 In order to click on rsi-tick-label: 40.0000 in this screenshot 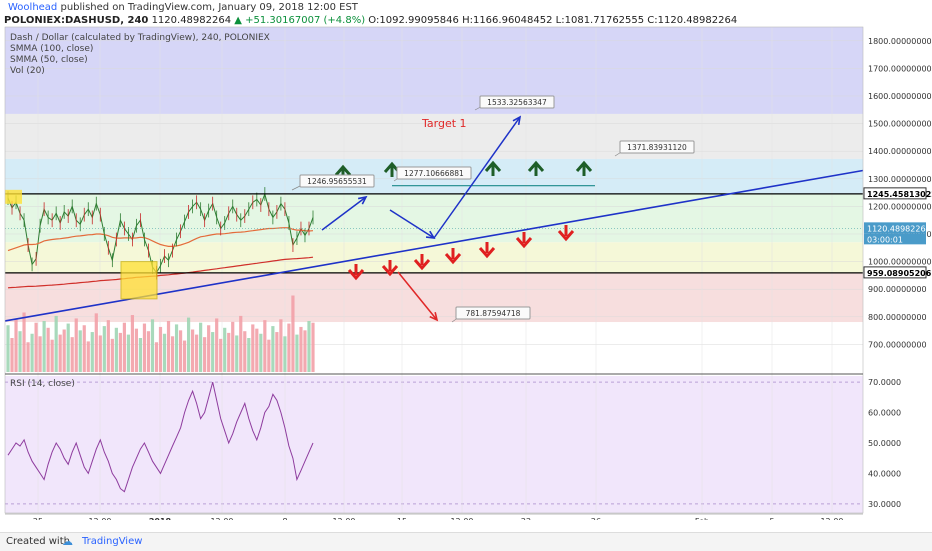, I will do `click(884, 473)`.